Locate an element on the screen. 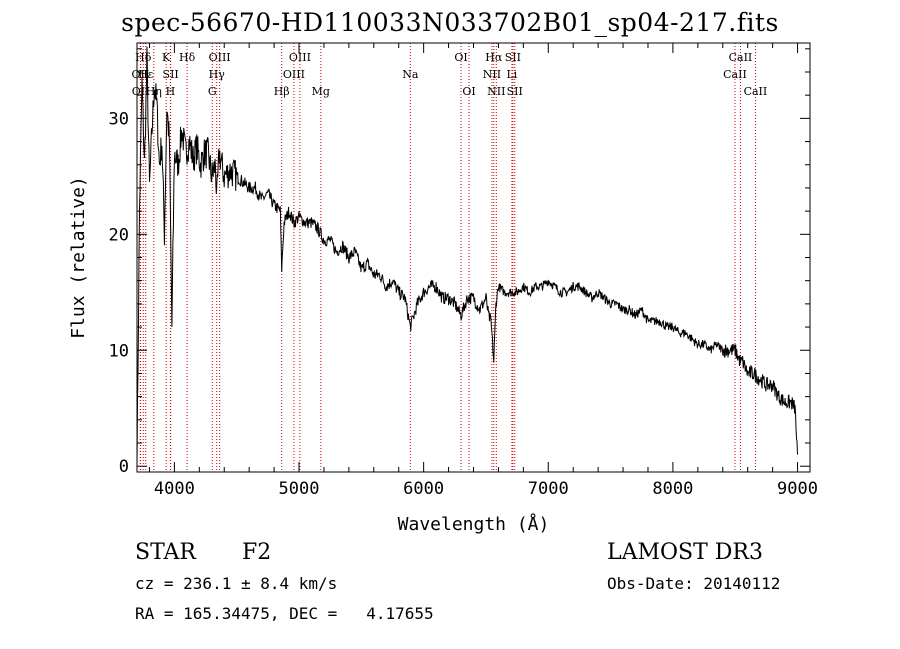  x-tick-label: 4000 is located at coordinates (174, 489).